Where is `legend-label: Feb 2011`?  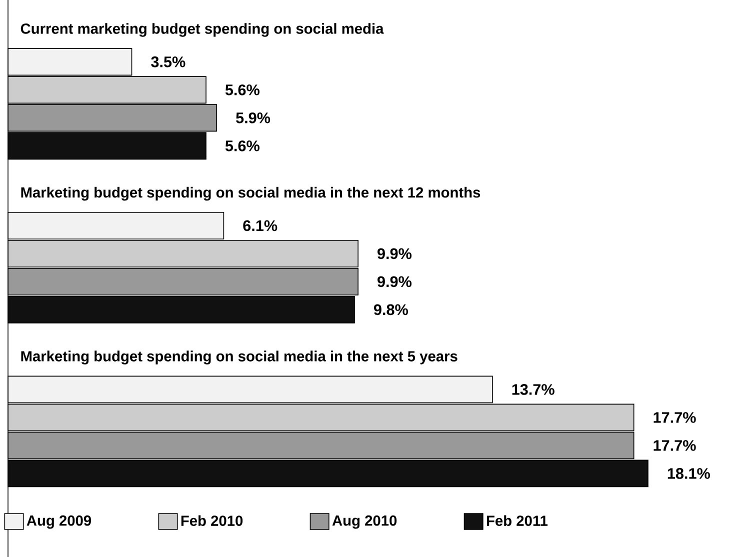
legend-label: Feb 2011 is located at coordinates (517, 520).